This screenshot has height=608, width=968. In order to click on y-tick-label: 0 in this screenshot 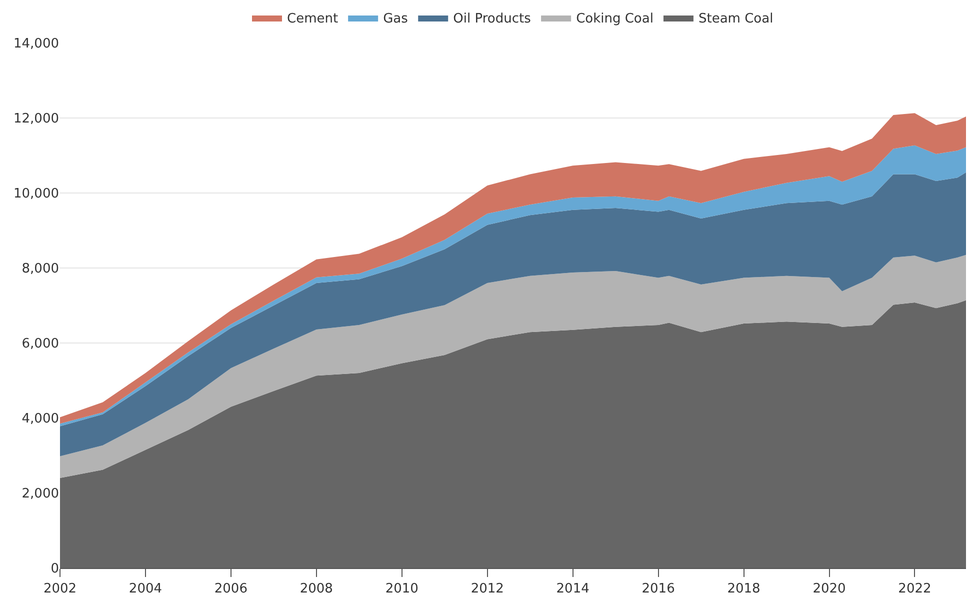, I will do `click(54, 569)`.